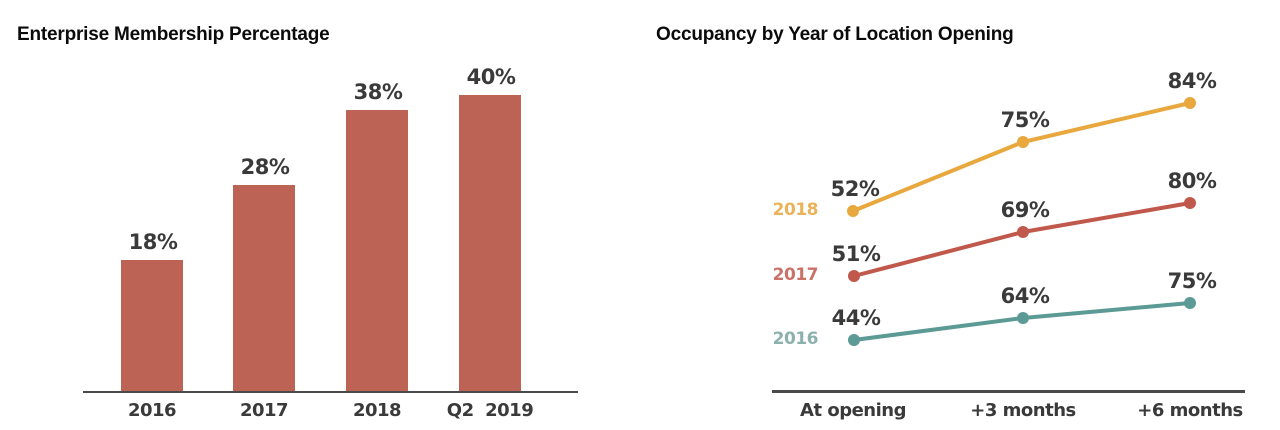 The height and width of the screenshot is (430, 1280). Describe the element at coordinates (264, 288) in the screenshot. I see `bar-2017` at that location.